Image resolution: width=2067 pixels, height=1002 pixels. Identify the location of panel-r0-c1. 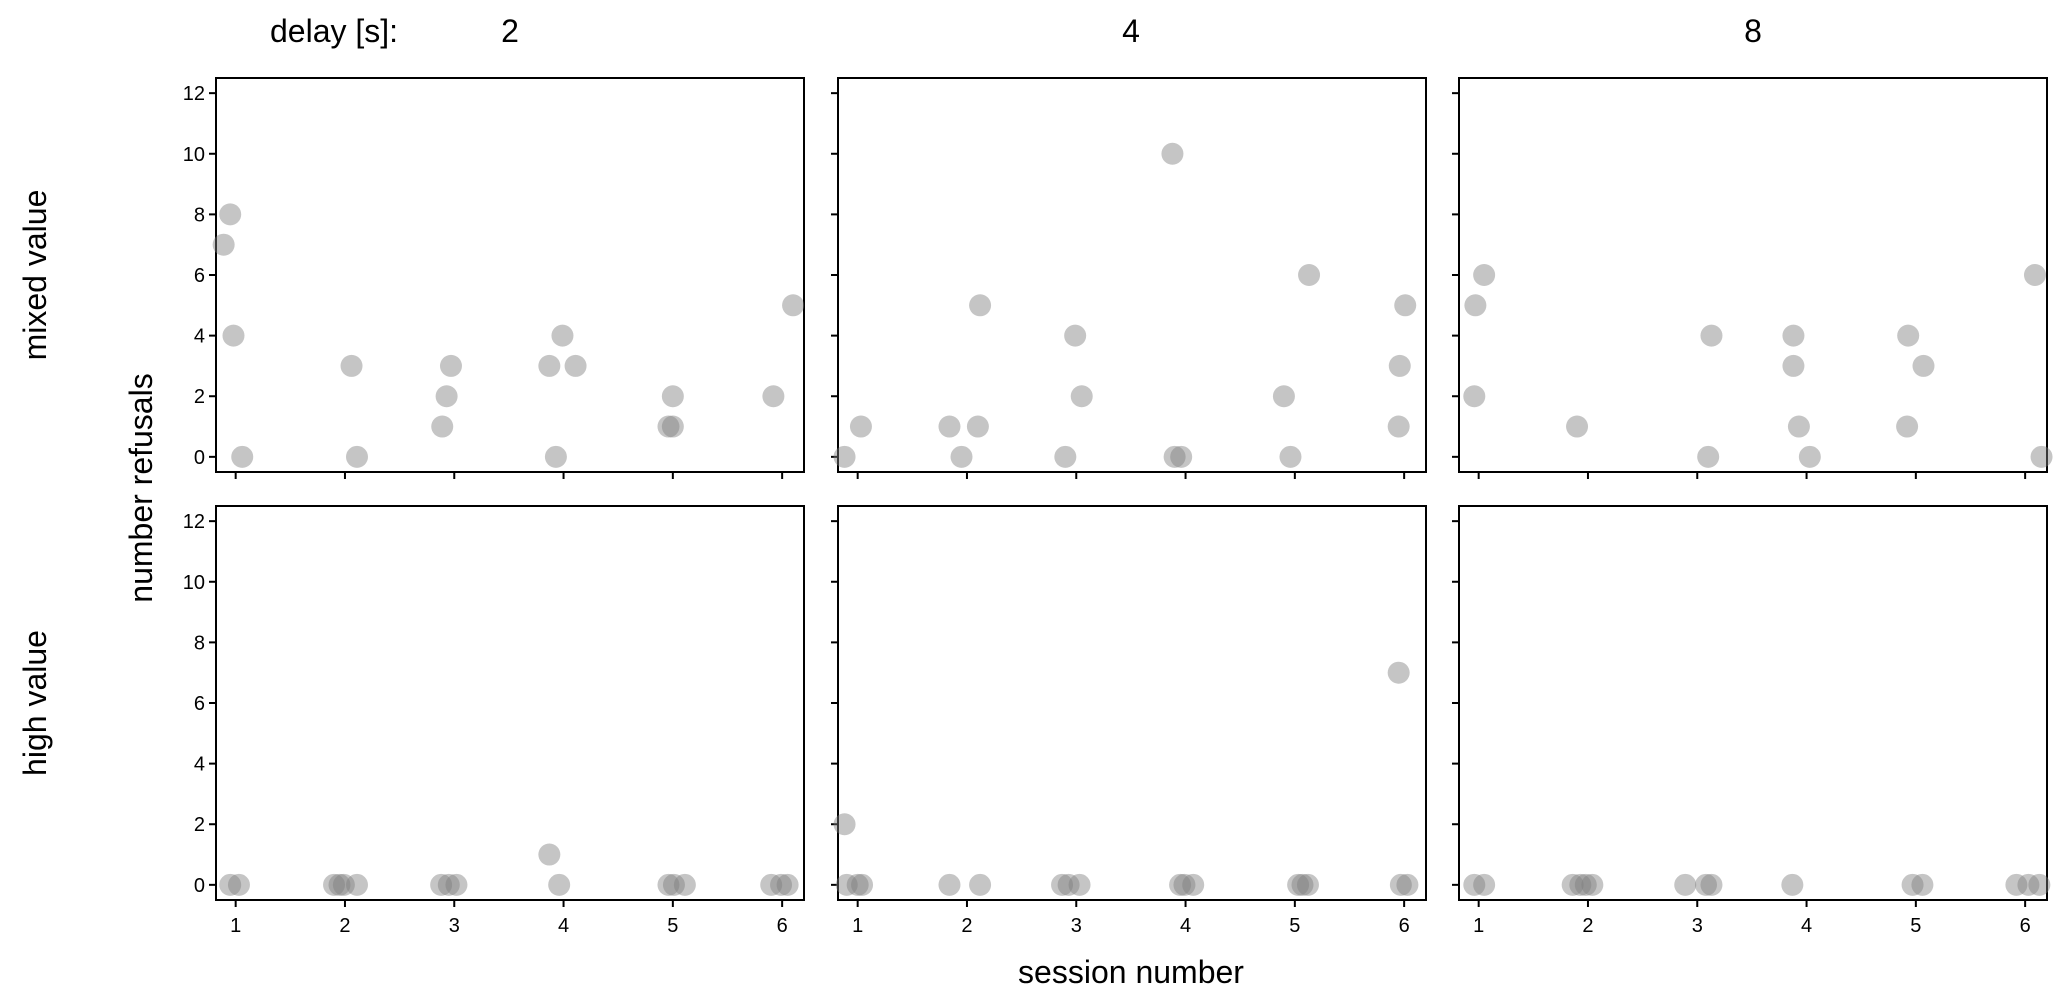
(1129, 278).